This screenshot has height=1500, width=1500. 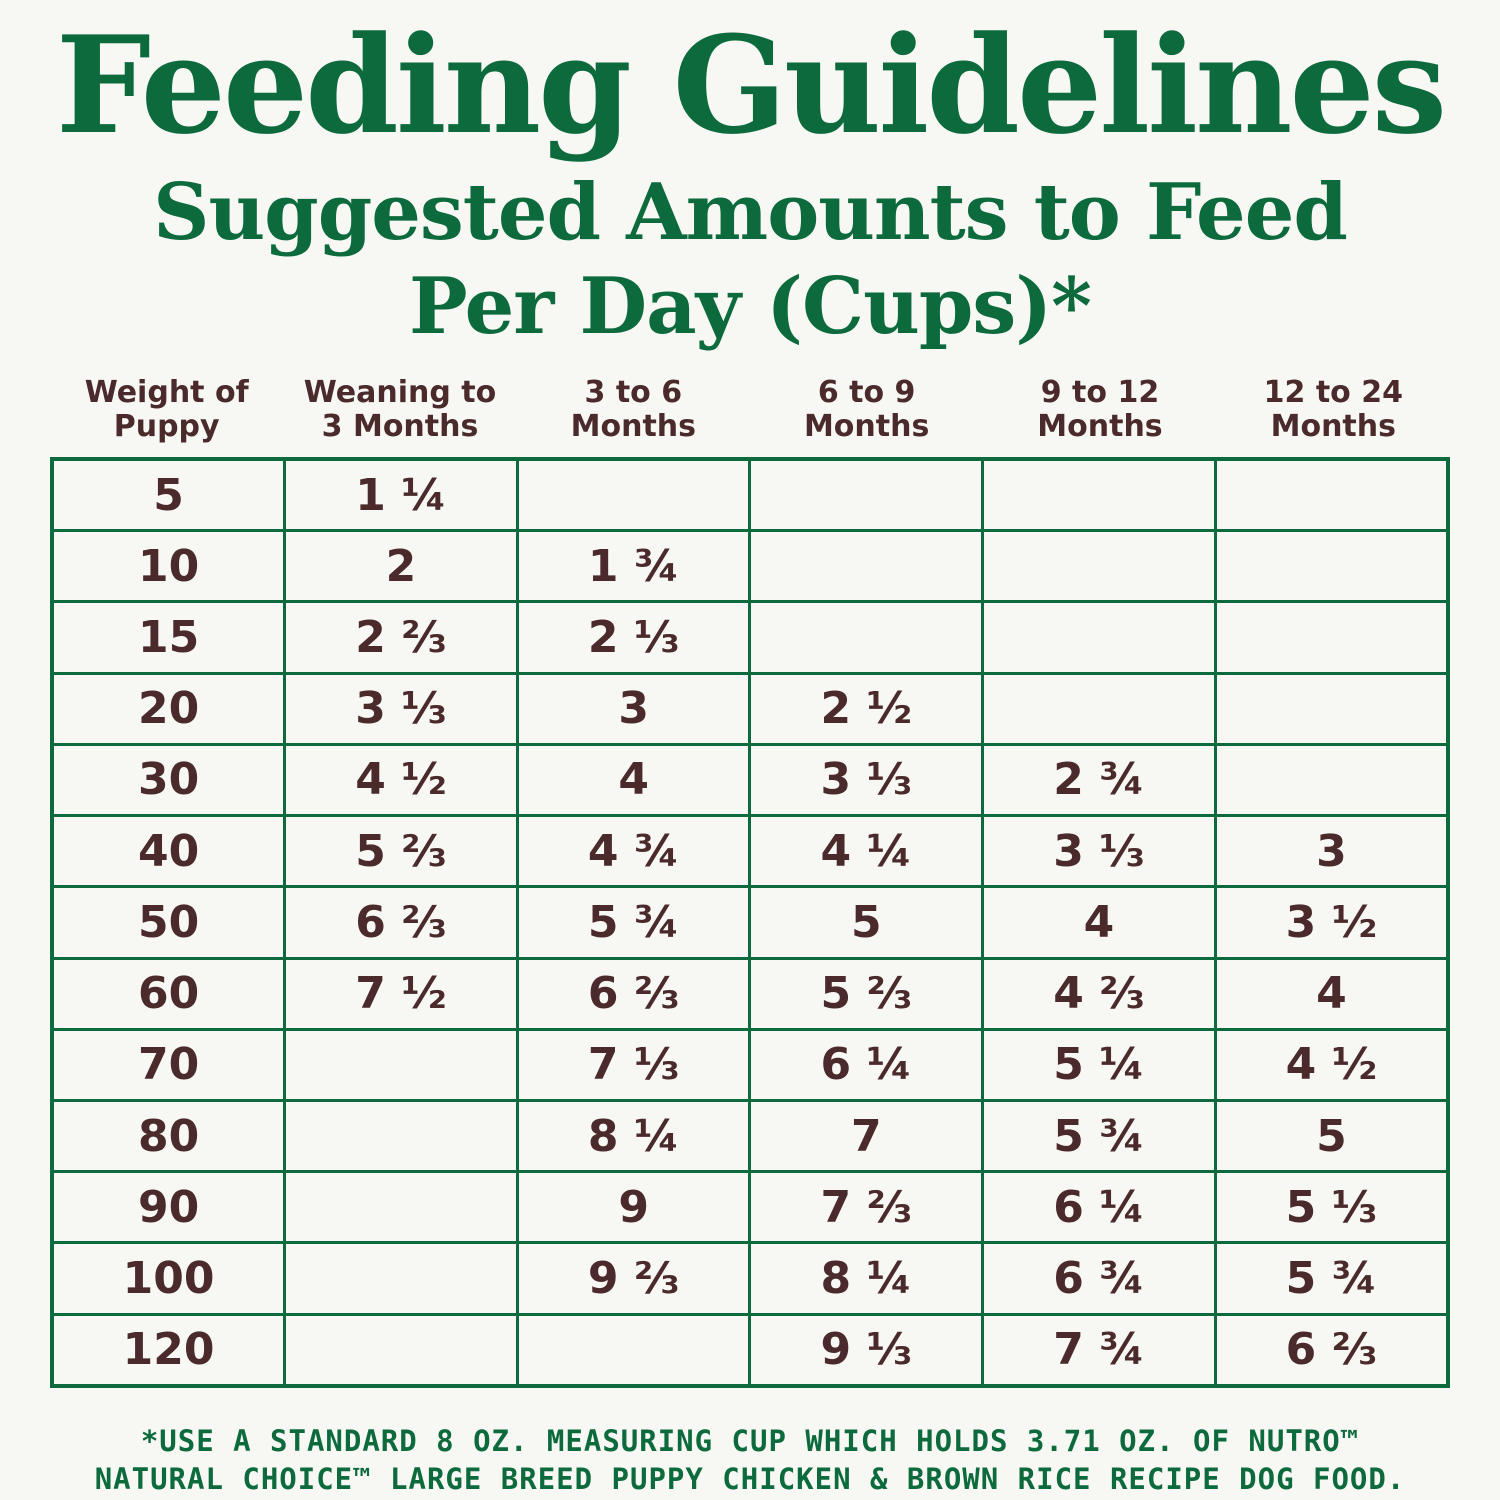 I want to click on weight-cell: 5, so click(x=168, y=495).